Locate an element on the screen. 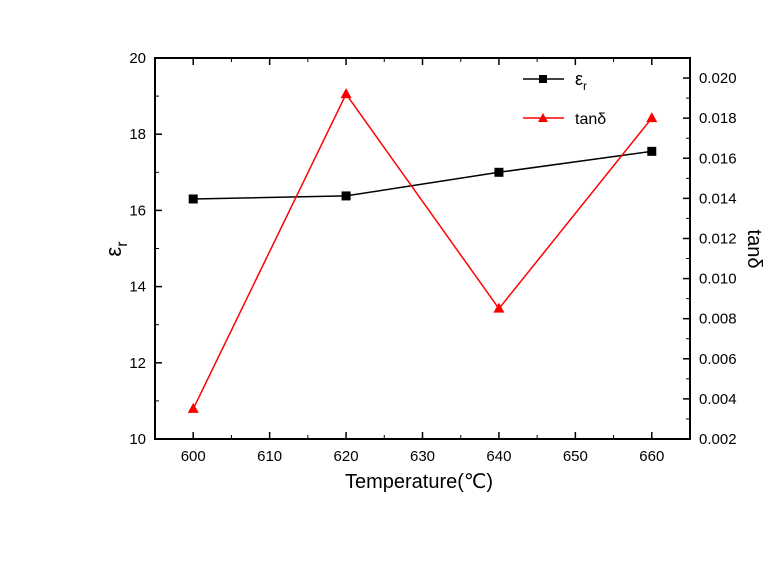  y-axis-left-title: εr is located at coordinates (116, 249).